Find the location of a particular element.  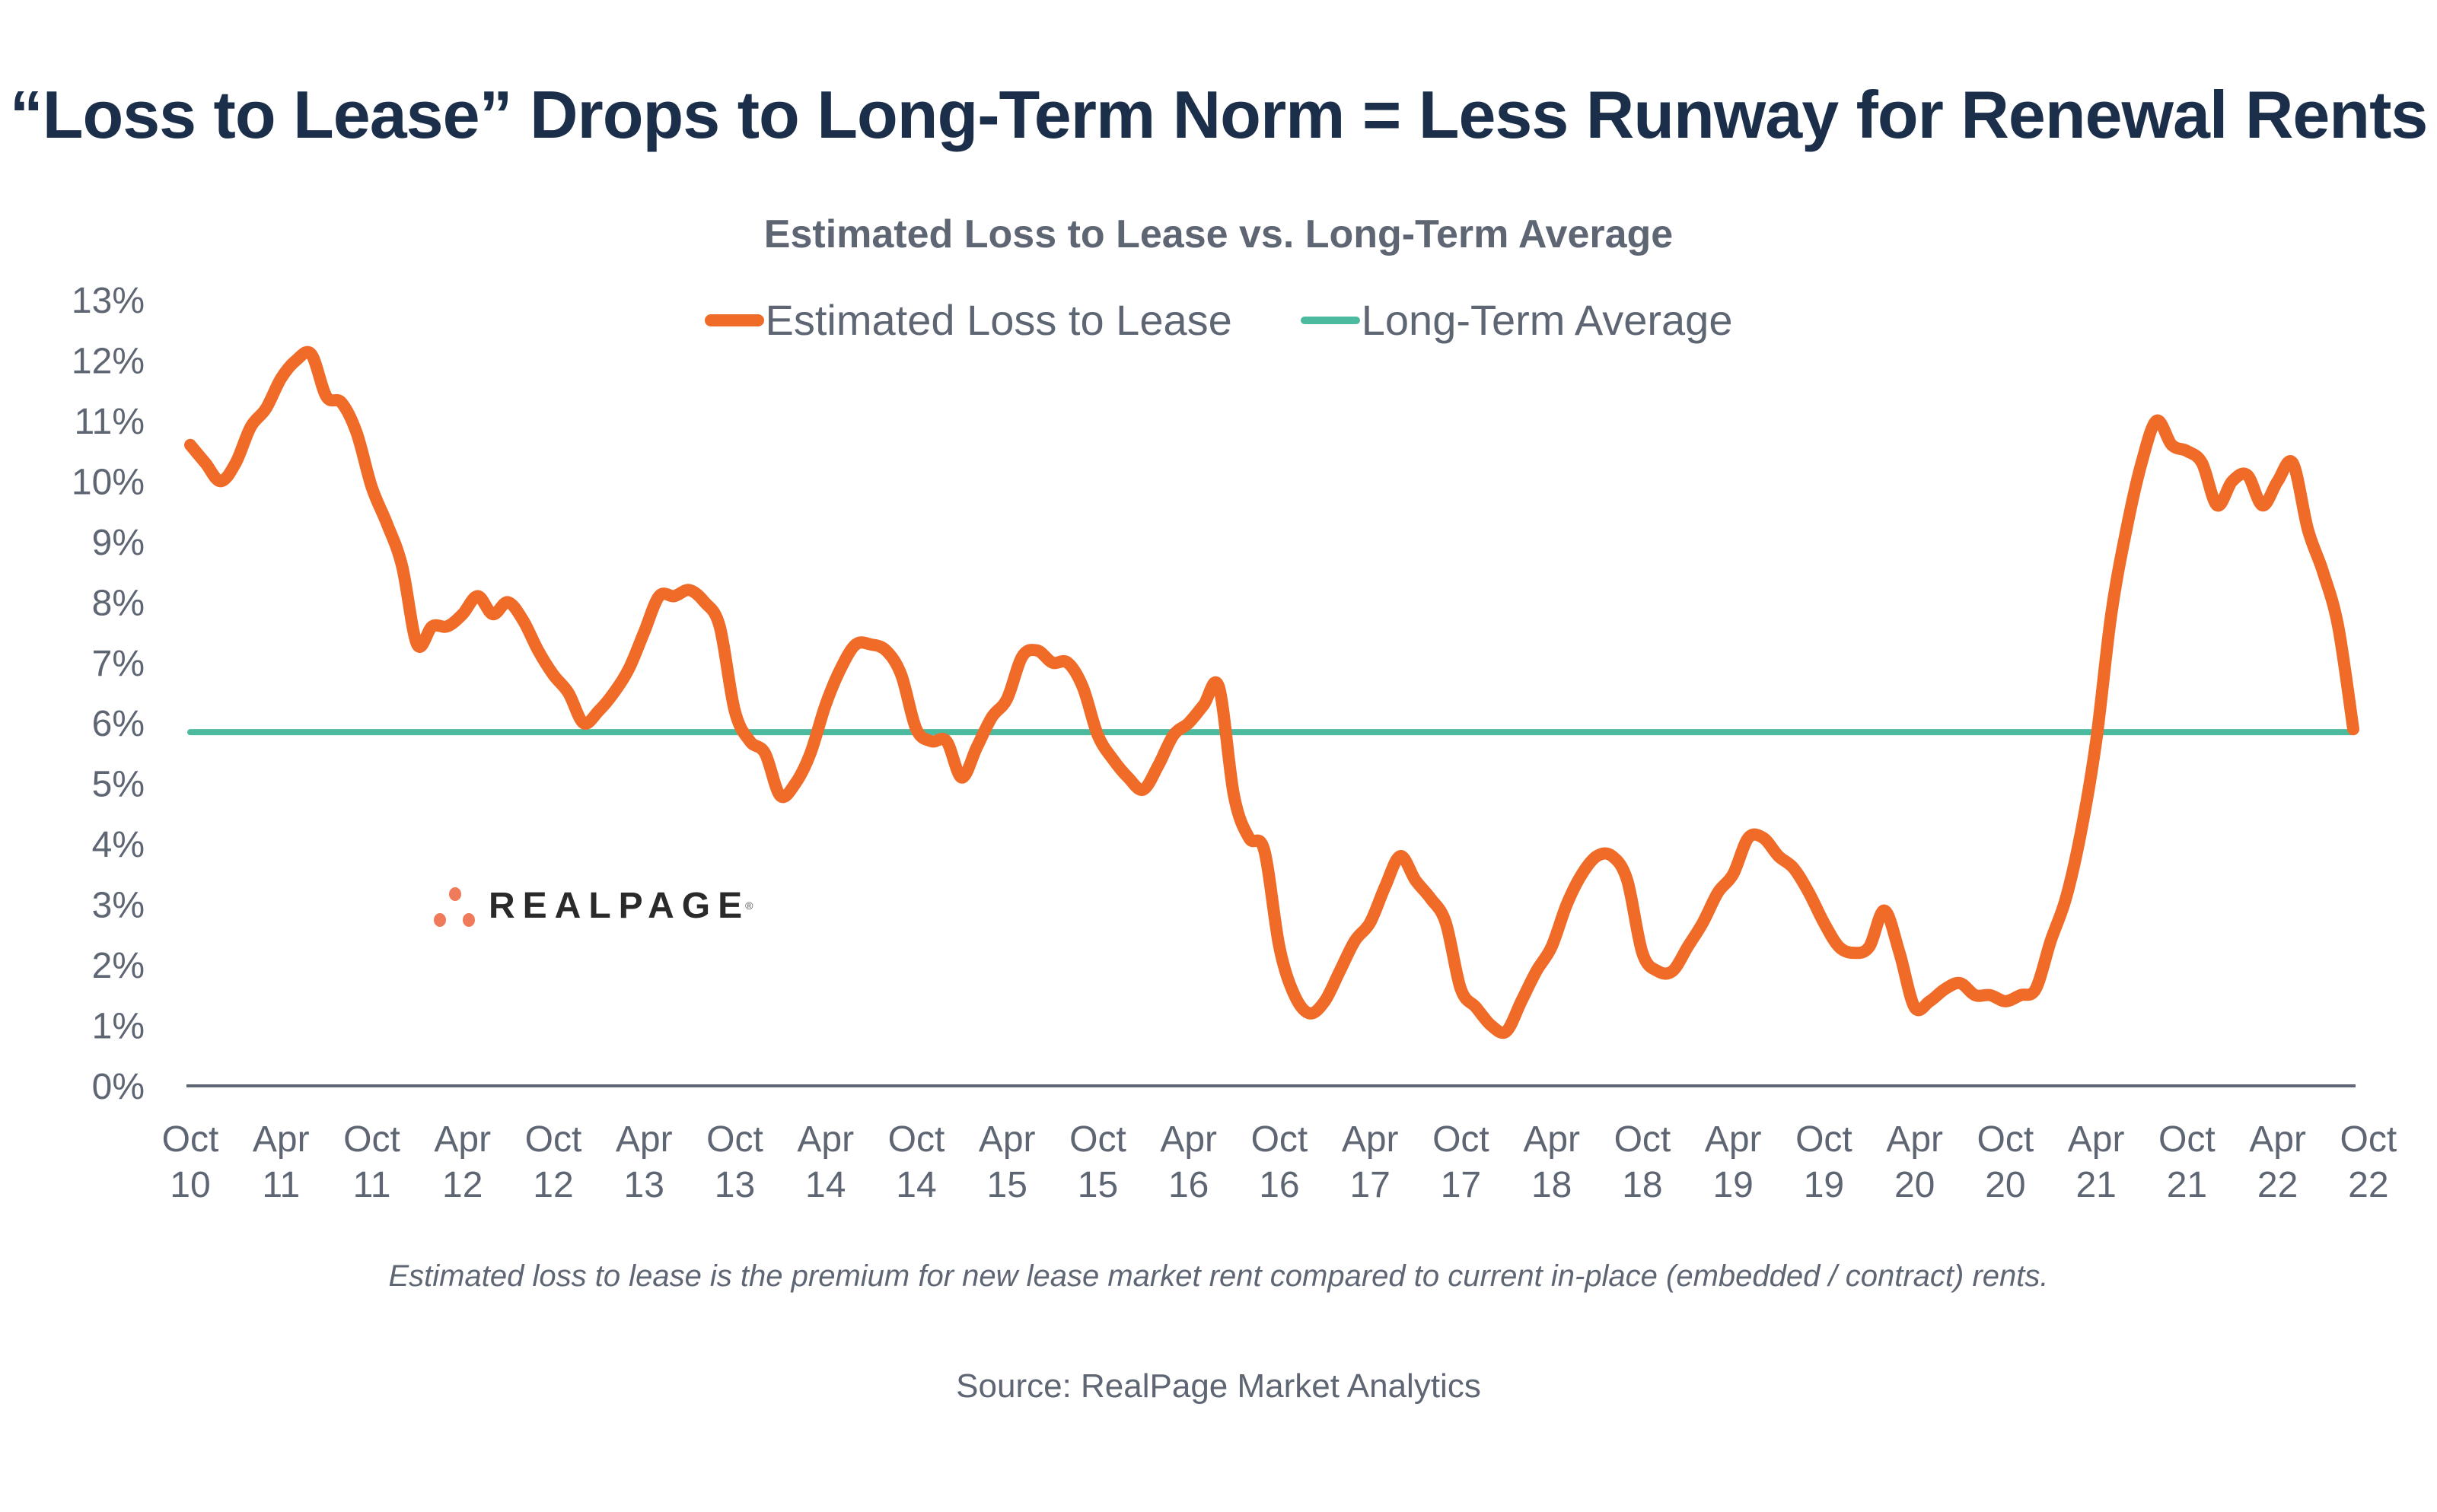

legend-item-long-term-average: Long-Term Average is located at coordinates (1516, 320).